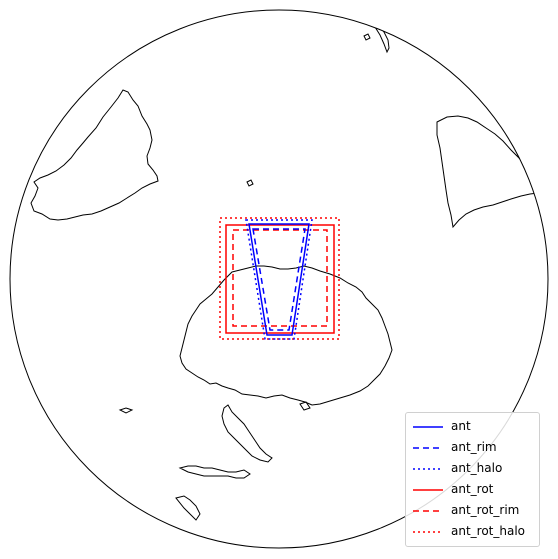  I want to click on legend-entry-ant: ant, so click(472, 427).